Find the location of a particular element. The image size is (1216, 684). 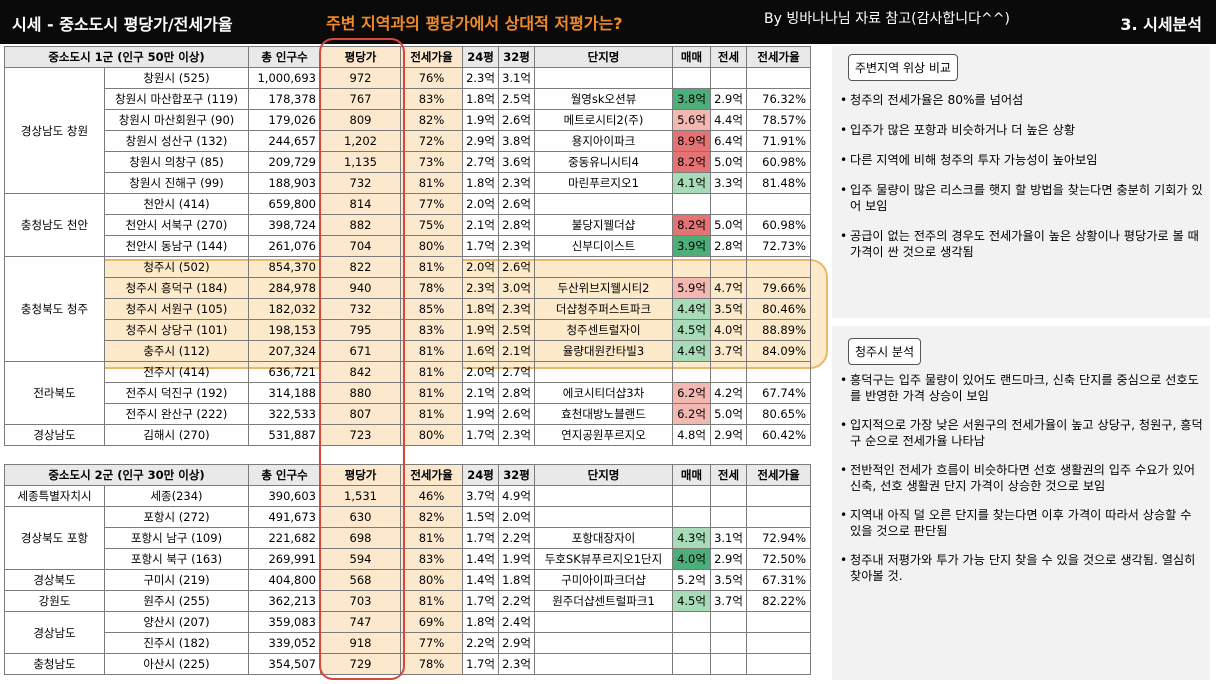

list-item: 다른 지역에 비해 청주의 투자 가능성이 높아보임 is located at coordinates (1022, 160).